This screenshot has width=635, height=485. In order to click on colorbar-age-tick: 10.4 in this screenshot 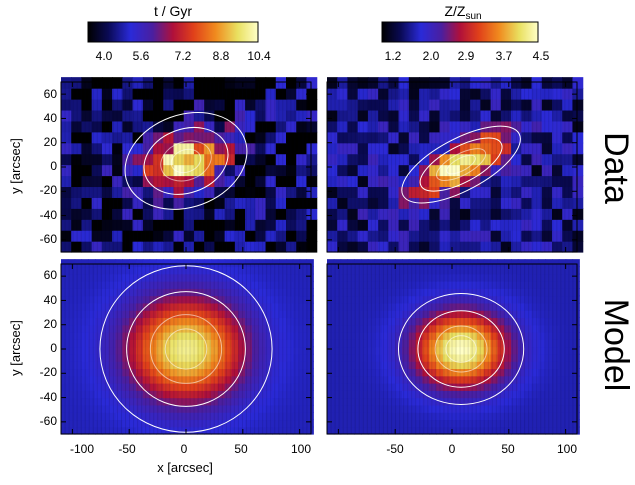, I will do `click(259, 56)`.